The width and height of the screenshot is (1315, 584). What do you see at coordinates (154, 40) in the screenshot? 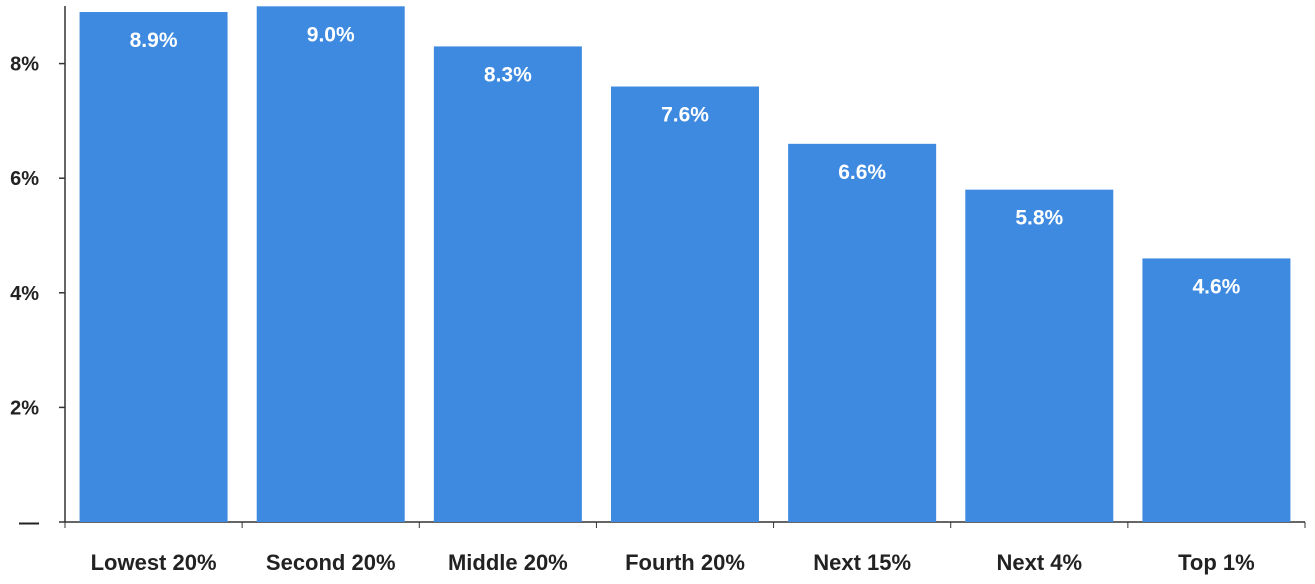
I see `bar-value-label: 8.9%` at bounding box center [154, 40].